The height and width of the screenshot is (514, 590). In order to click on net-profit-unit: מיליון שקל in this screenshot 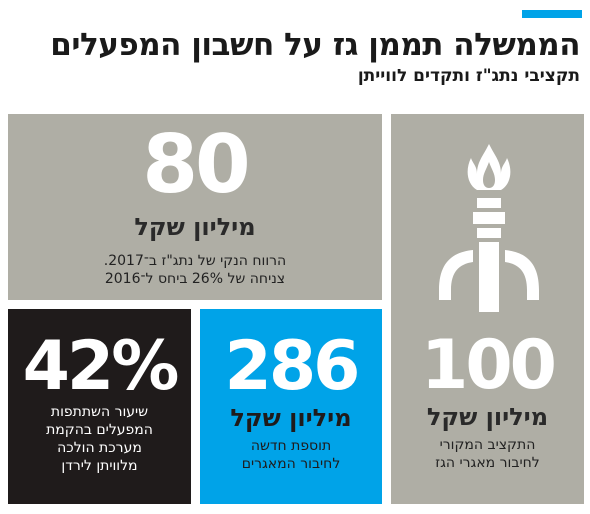, I will do `click(195, 227)`.